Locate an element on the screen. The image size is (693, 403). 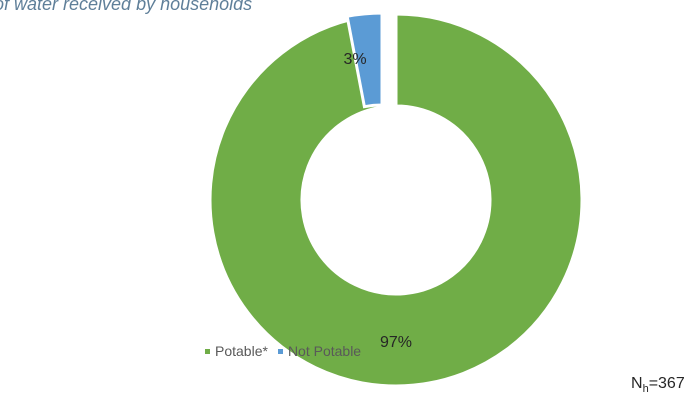
sample-size-note: Nh=367 is located at coordinates (658, 385).